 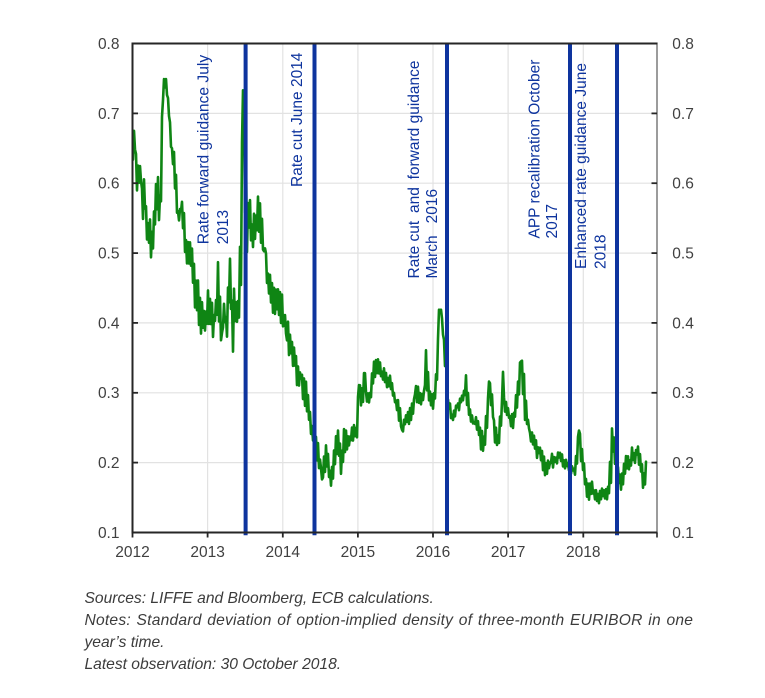 I want to click on svg-text: March 2016, so click(x=432, y=234).